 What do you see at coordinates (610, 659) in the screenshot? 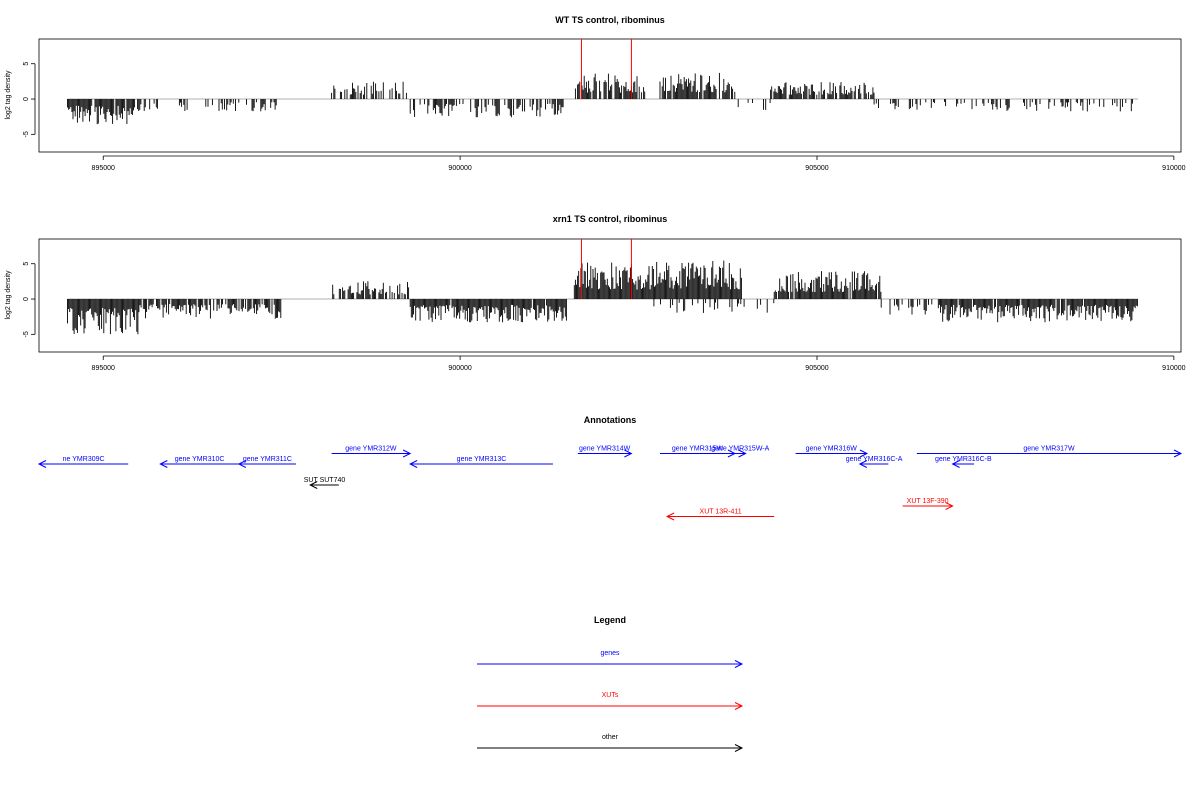
I see `legend-entry-gene: genes` at bounding box center [610, 659].